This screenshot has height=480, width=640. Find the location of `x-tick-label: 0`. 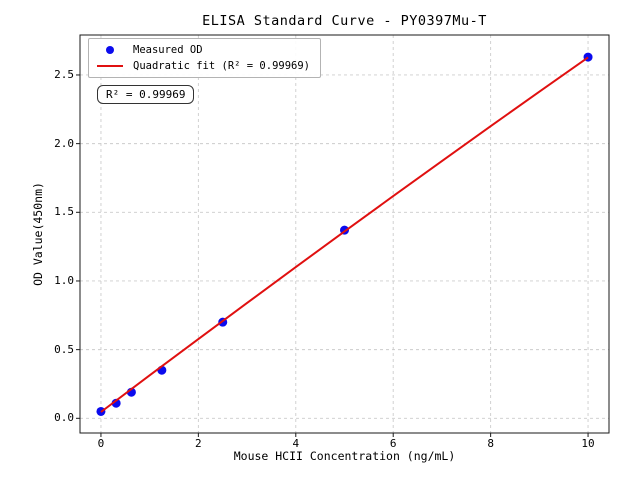

x-tick-label: 0 is located at coordinates (101, 443).